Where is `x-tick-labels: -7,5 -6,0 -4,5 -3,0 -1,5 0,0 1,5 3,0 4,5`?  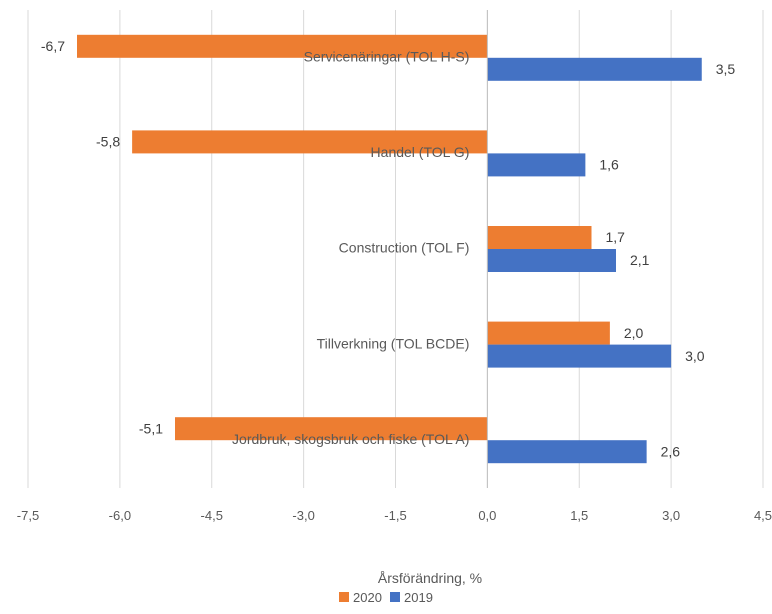 x-tick-labels: -7,5 -6,0 -4,5 -3,0 -1,5 0,0 1,5 3,0 4,5 is located at coordinates (394, 515).